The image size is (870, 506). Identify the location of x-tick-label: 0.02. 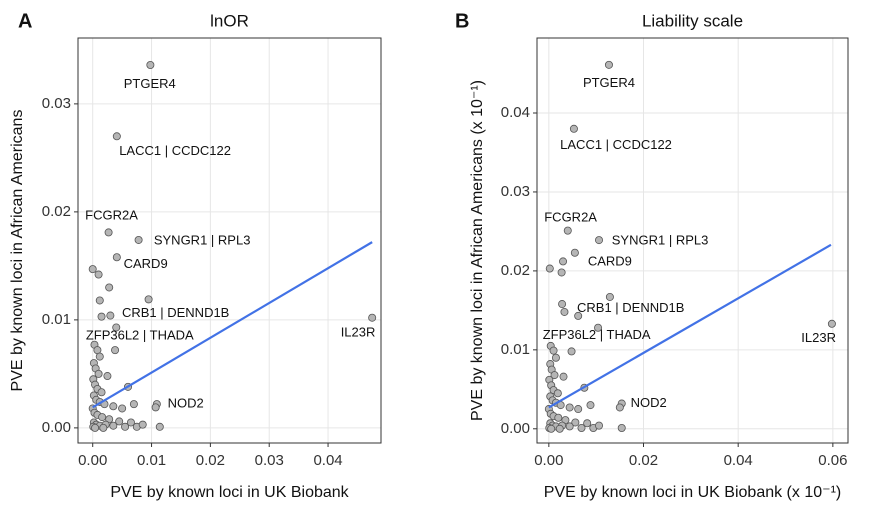
(643, 460).